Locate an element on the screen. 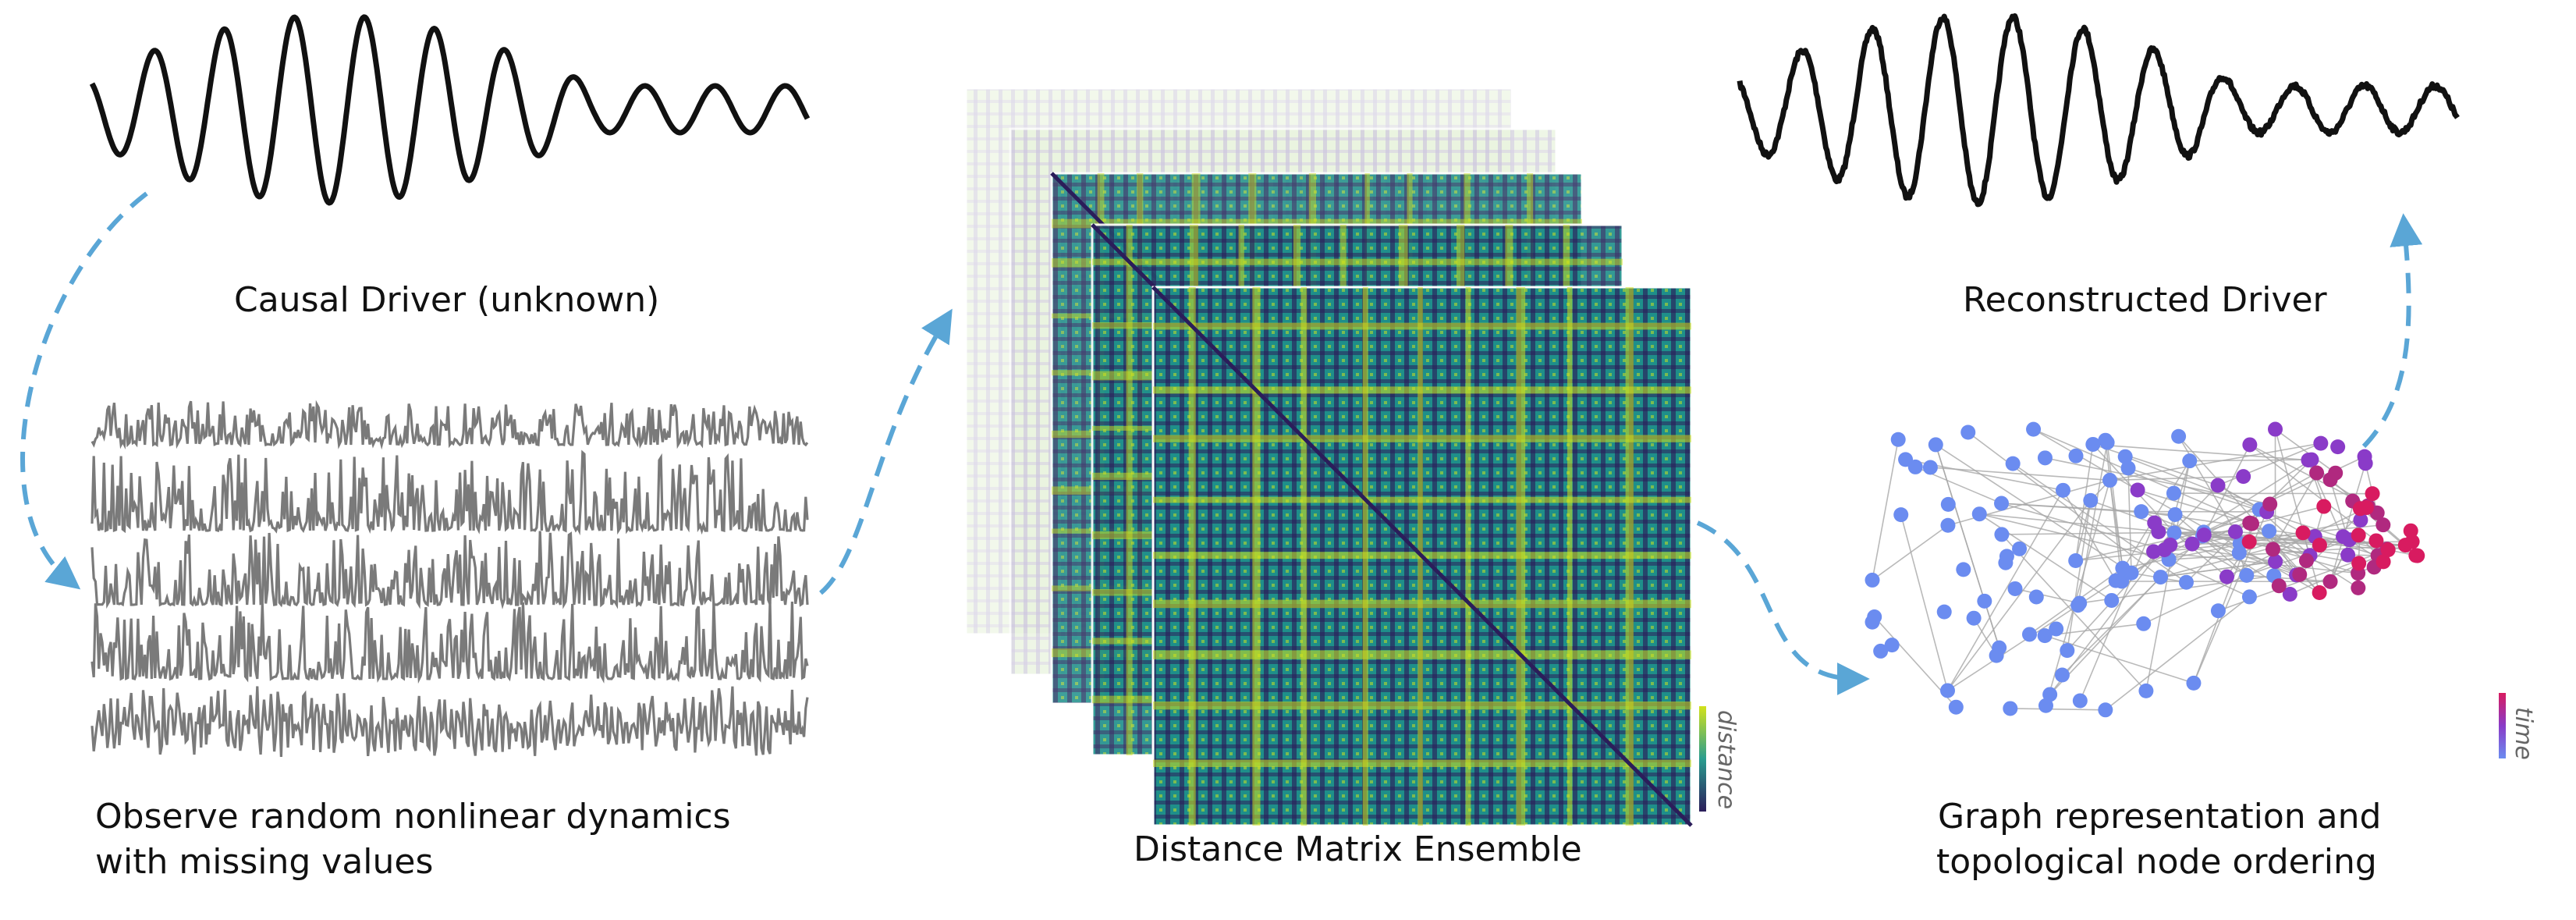 This screenshot has width=2576, height=920. caption-graph-line1: Graph representation and is located at coordinates (2159, 817).